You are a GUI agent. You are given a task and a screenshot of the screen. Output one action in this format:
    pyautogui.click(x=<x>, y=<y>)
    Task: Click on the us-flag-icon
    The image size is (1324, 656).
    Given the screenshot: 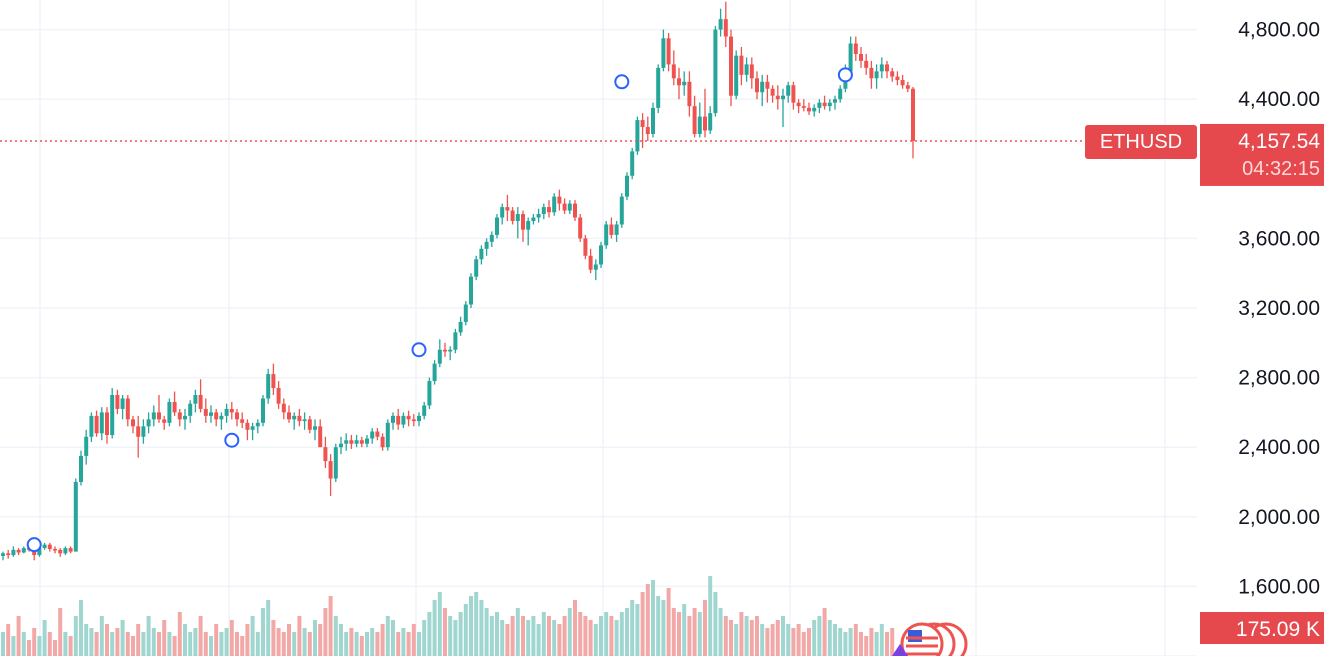 What is the action you would take?
    pyautogui.click(x=934, y=639)
    